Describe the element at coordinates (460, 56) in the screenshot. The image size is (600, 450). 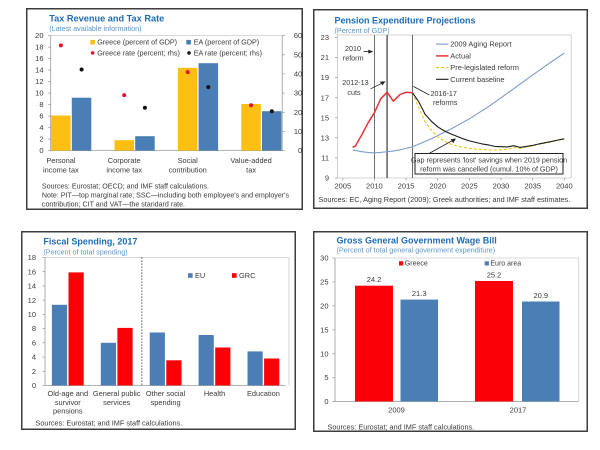
I see `svg-text: Actual` at that location.